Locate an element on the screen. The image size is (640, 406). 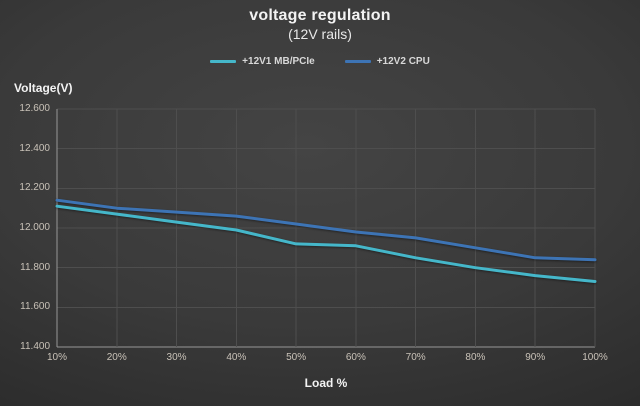
x-tick-label: 30% is located at coordinates (176, 357).